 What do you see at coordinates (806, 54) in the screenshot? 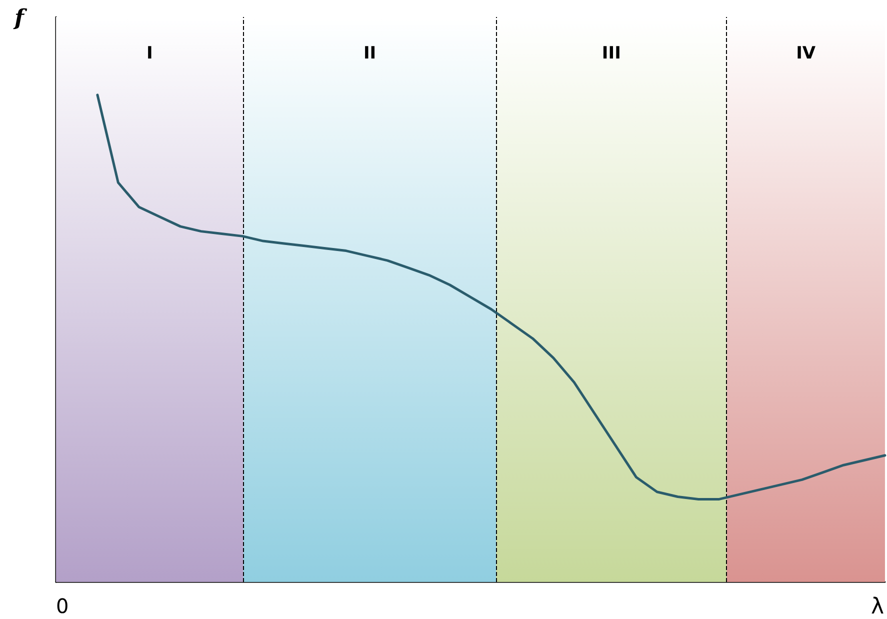
I see `text: IV` at bounding box center [806, 54].